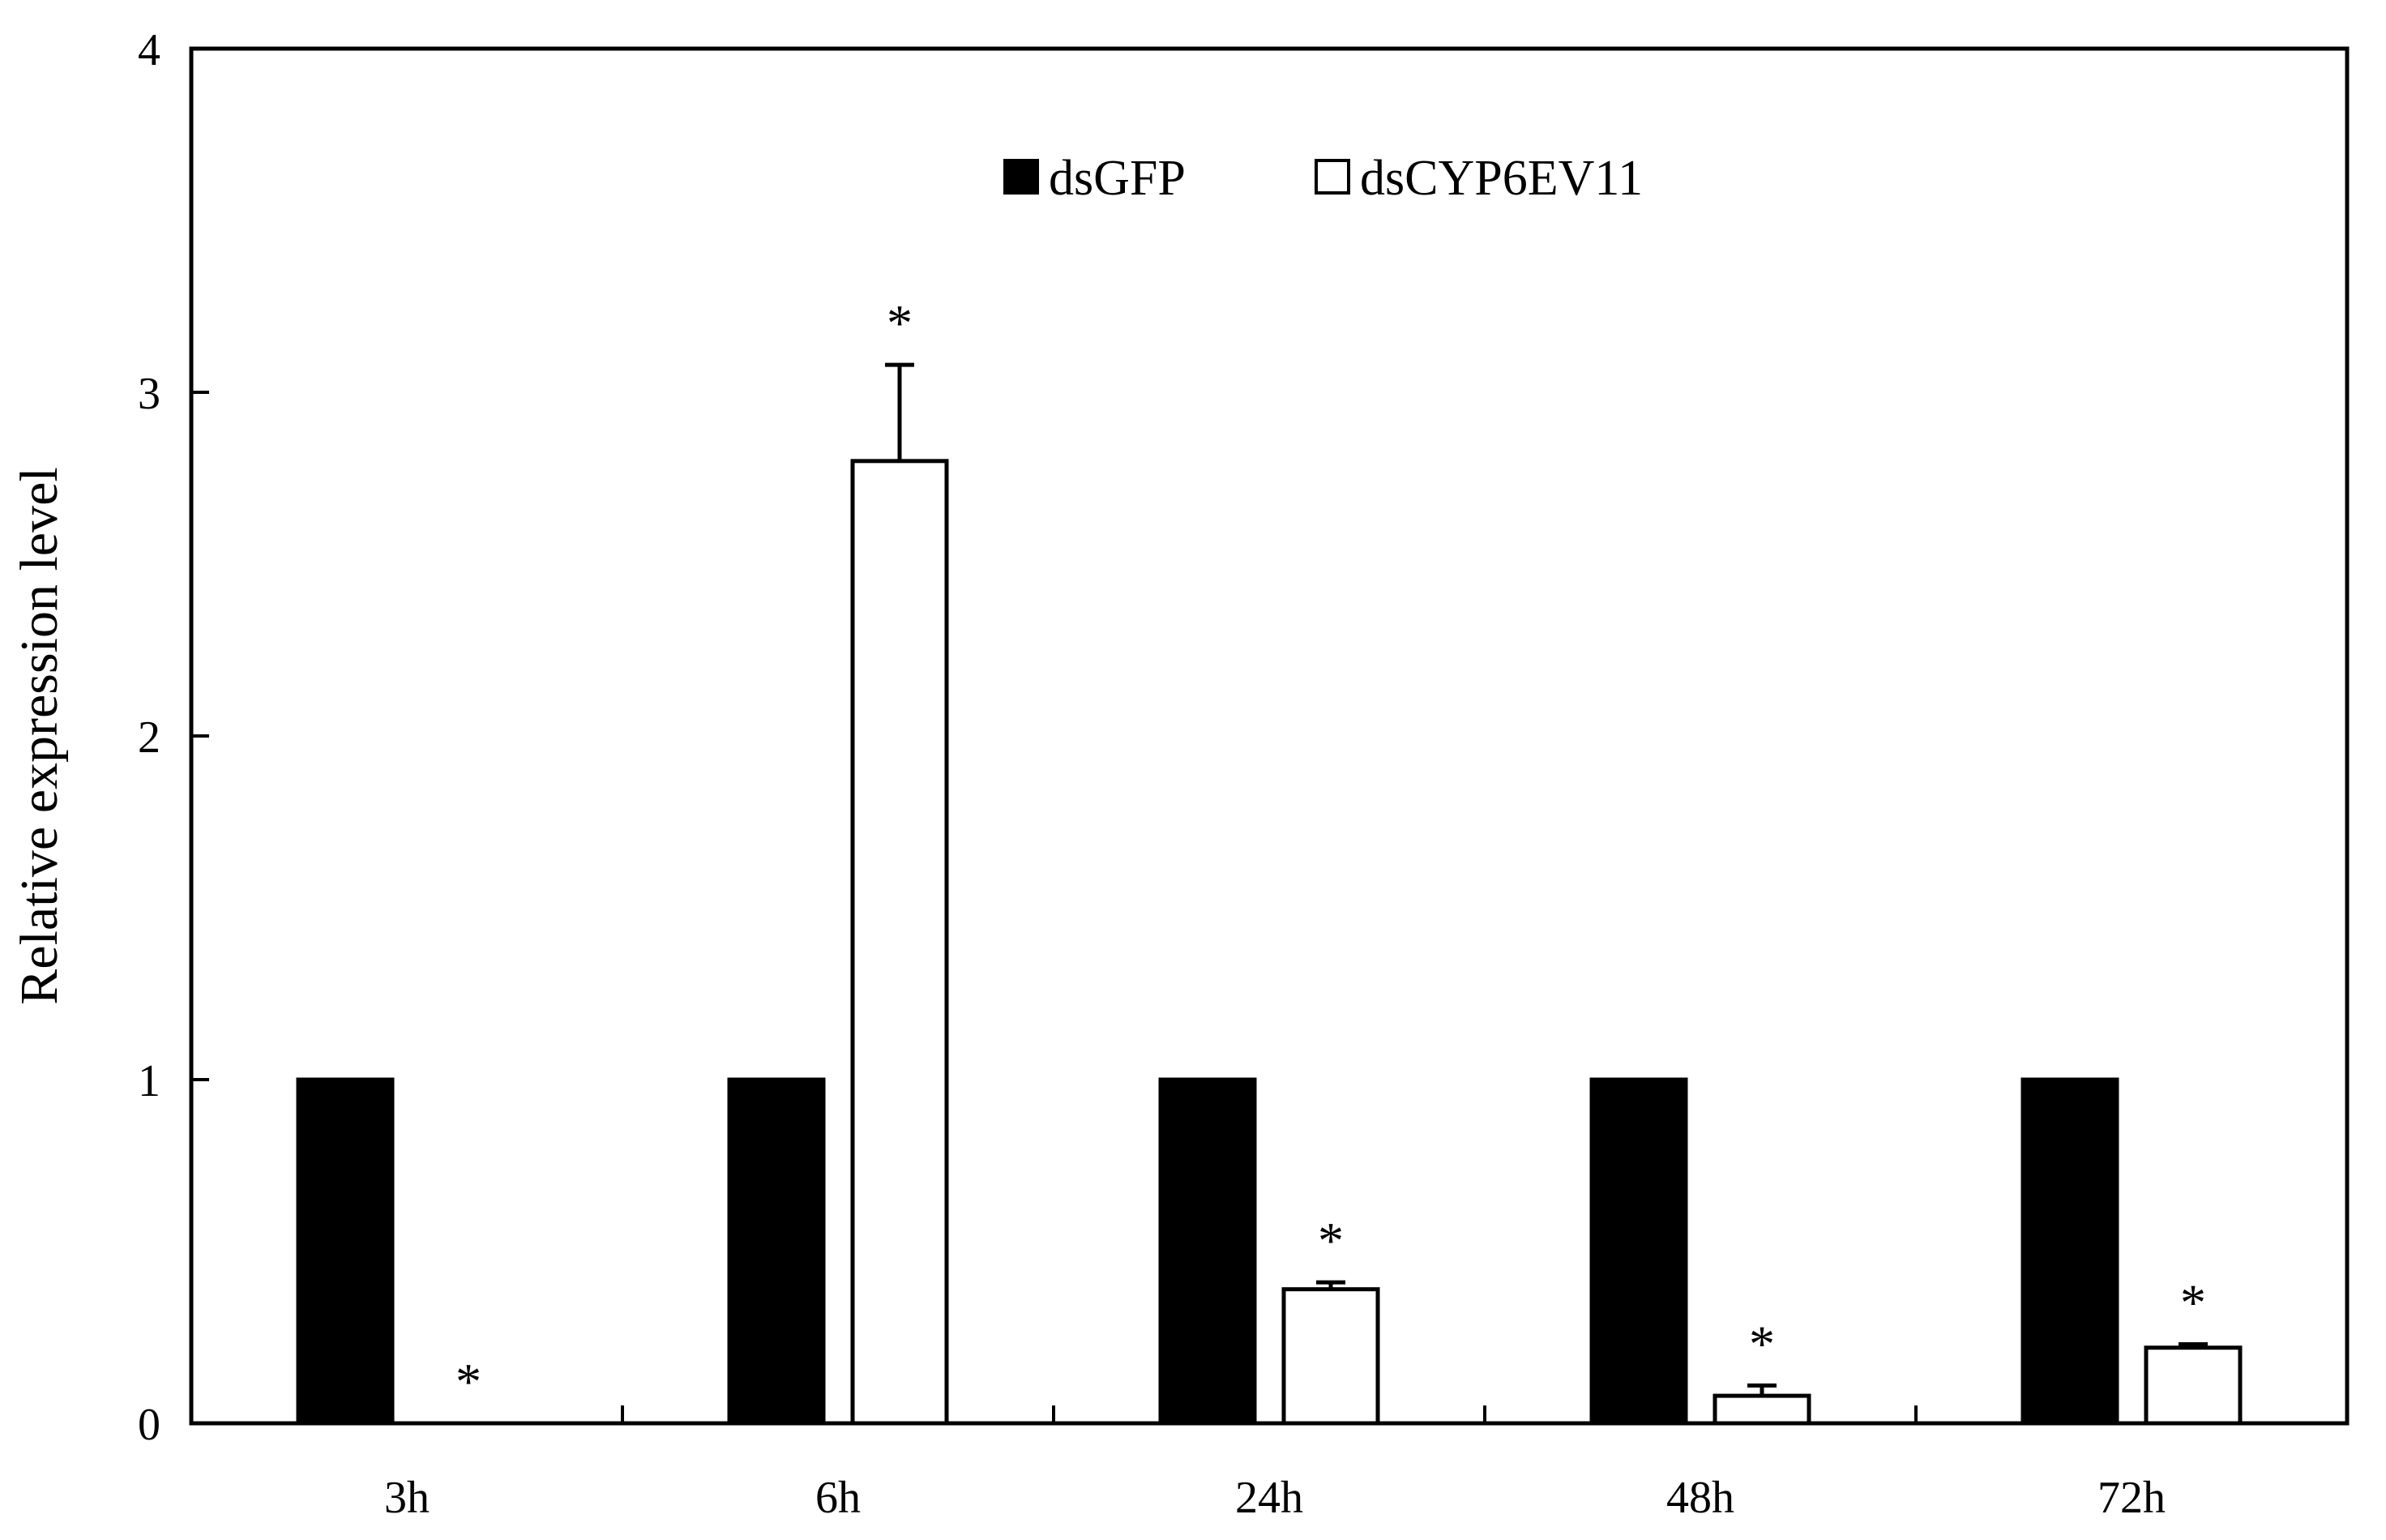  What do you see at coordinates (1207, 1251) in the screenshot?
I see `bar-dsgfp-24h` at bounding box center [1207, 1251].